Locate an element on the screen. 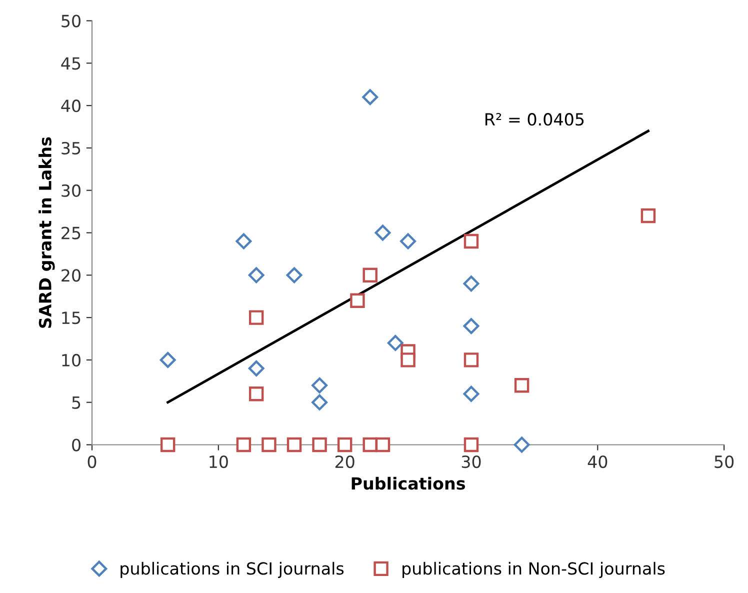  x-tick-label: 10 is located at coordinates (219, 461).